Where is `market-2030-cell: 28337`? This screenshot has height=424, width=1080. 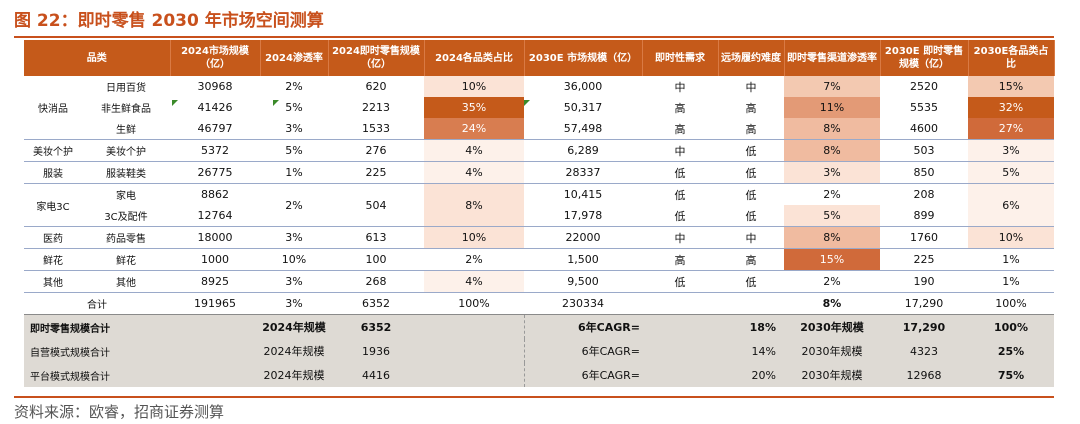
market-2030-cell: 28337 is located at coordinates (583, 172).